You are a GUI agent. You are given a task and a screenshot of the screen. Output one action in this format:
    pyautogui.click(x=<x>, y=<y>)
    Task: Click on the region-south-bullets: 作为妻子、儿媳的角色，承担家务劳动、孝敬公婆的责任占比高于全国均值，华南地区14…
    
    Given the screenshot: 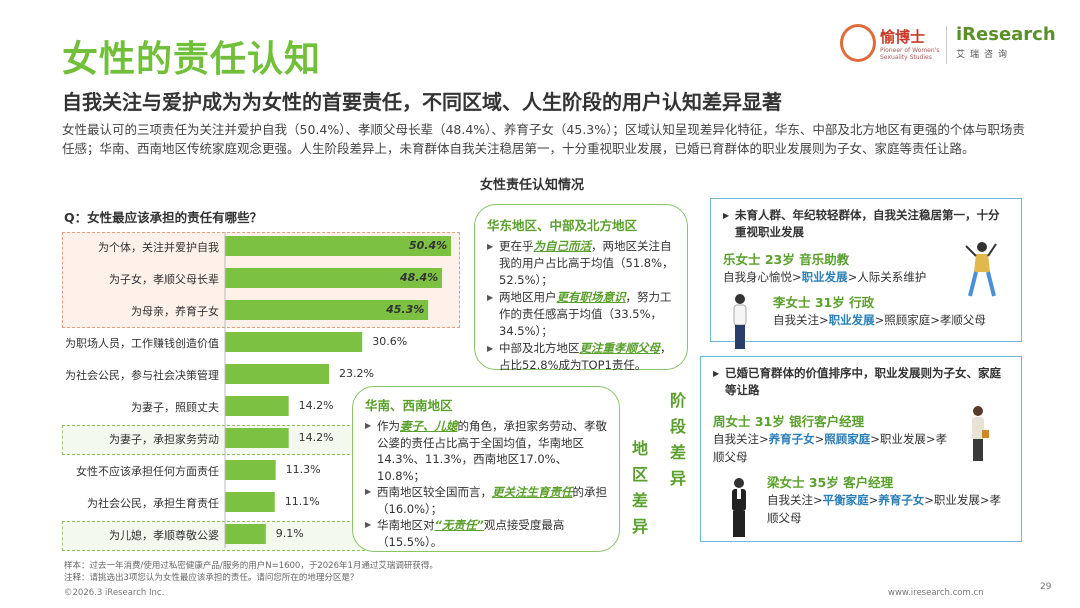 What is the action you would take?
    pyautogui.click(x=487, y=484)
    